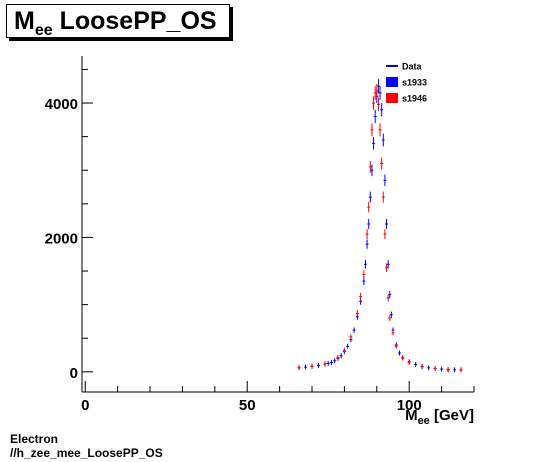 This screenshot has height=462, width=546. I want to click on legend-label: s1933, so click(414, 83).